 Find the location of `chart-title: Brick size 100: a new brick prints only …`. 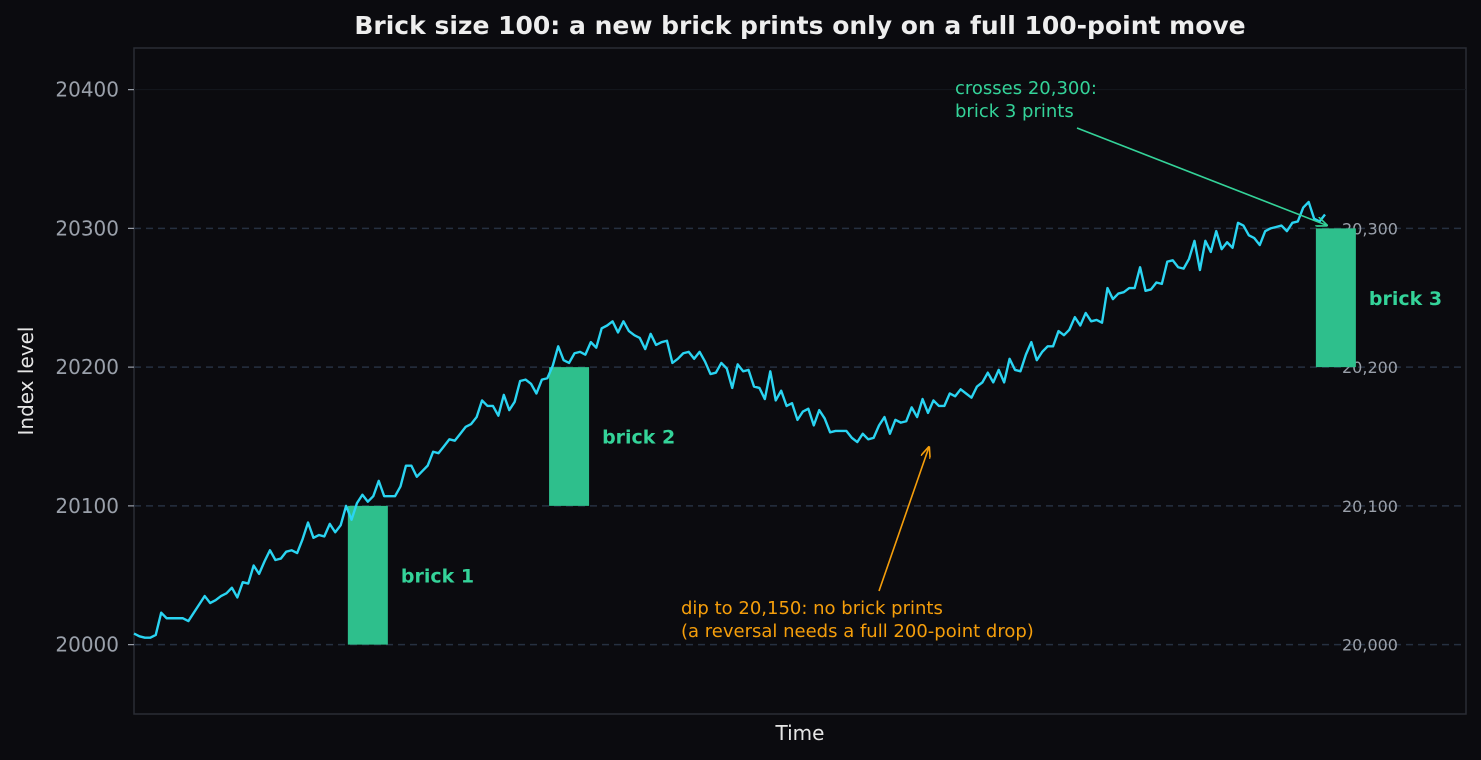

chart-title: Brick size 100: a new brick prints only … is located at coordinates (799, 25).